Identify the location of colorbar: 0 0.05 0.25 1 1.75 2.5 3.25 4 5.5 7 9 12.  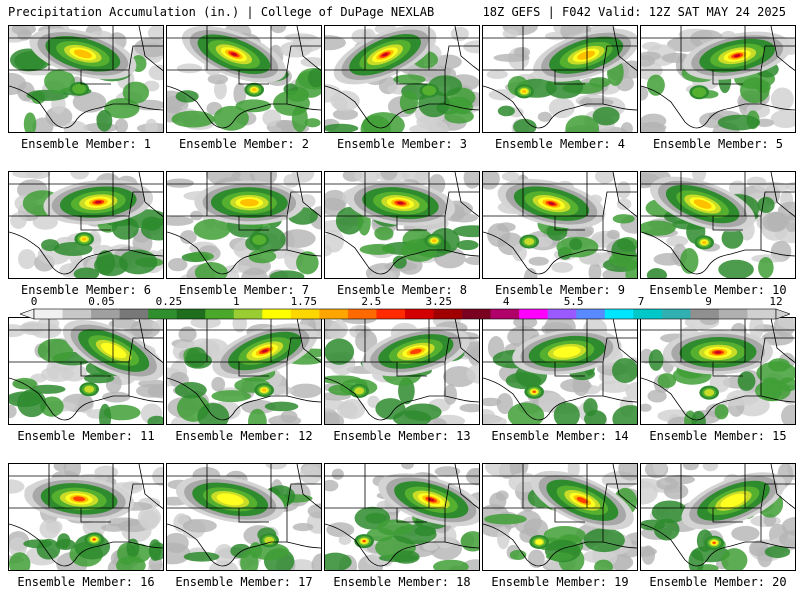
(405, 308).